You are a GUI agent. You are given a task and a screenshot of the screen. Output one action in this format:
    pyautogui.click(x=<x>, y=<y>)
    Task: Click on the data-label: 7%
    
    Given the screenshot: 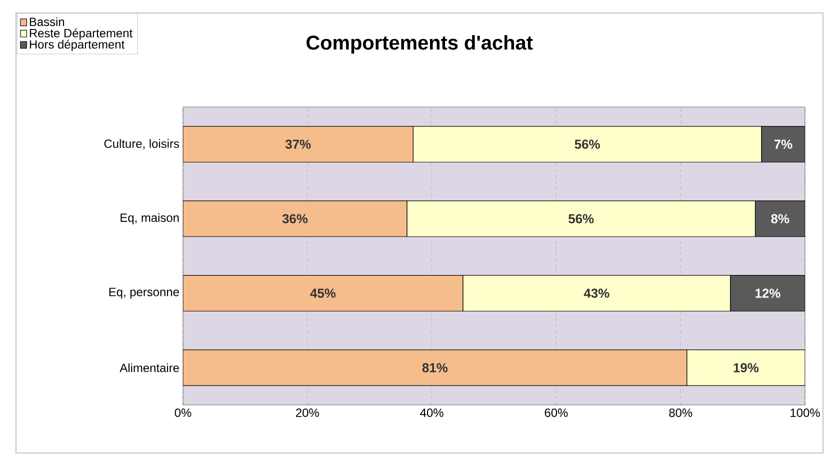 What is the action you would take?
    pyautogui.click(x=783, y=144)
    